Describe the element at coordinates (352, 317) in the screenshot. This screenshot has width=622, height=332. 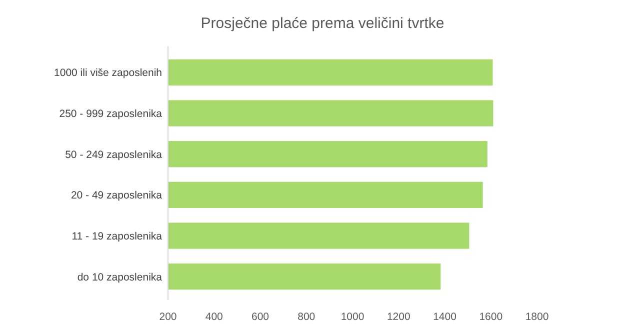
I see `x-tick-label: 1000` at that location.